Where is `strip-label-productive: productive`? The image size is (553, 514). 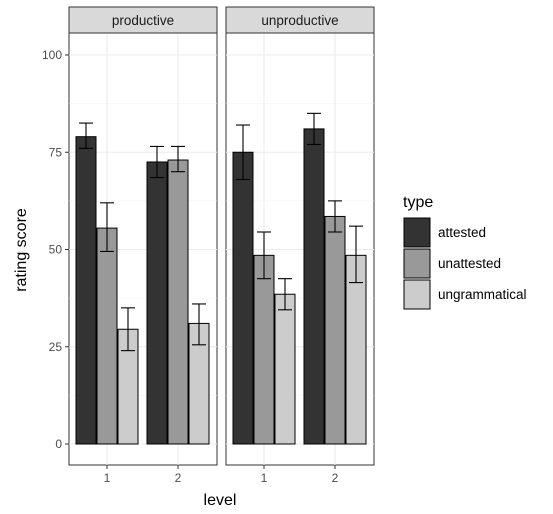 strip-label-productive: productive is located at coordinates (143, 20).